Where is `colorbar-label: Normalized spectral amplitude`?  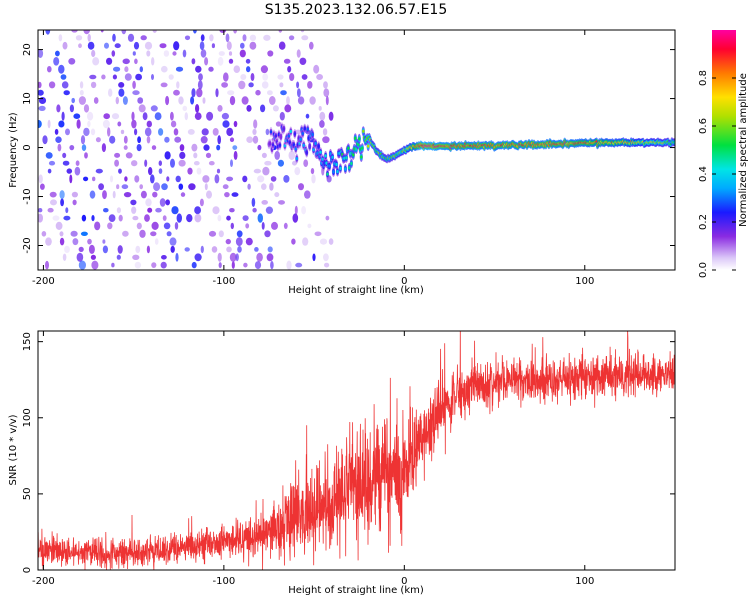 colorbar-label: Normalized spectral amplitude is located at coordinates (743, 150).